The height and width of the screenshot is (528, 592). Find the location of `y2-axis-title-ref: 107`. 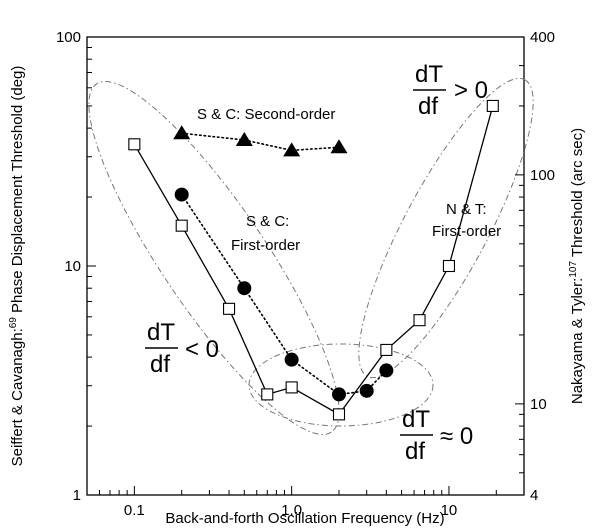

y2-axis-title-ref: 107 is located at coordinates (573, 269).